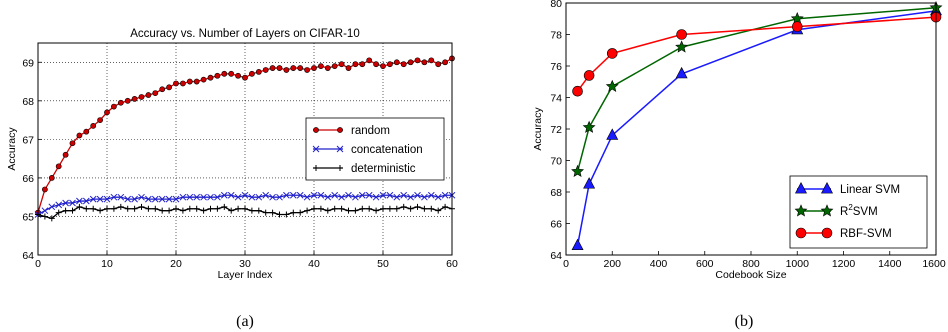  I want to click on chart-b-legend: Linear SVM R2SVM RBF-SVM, so click(858, 212).